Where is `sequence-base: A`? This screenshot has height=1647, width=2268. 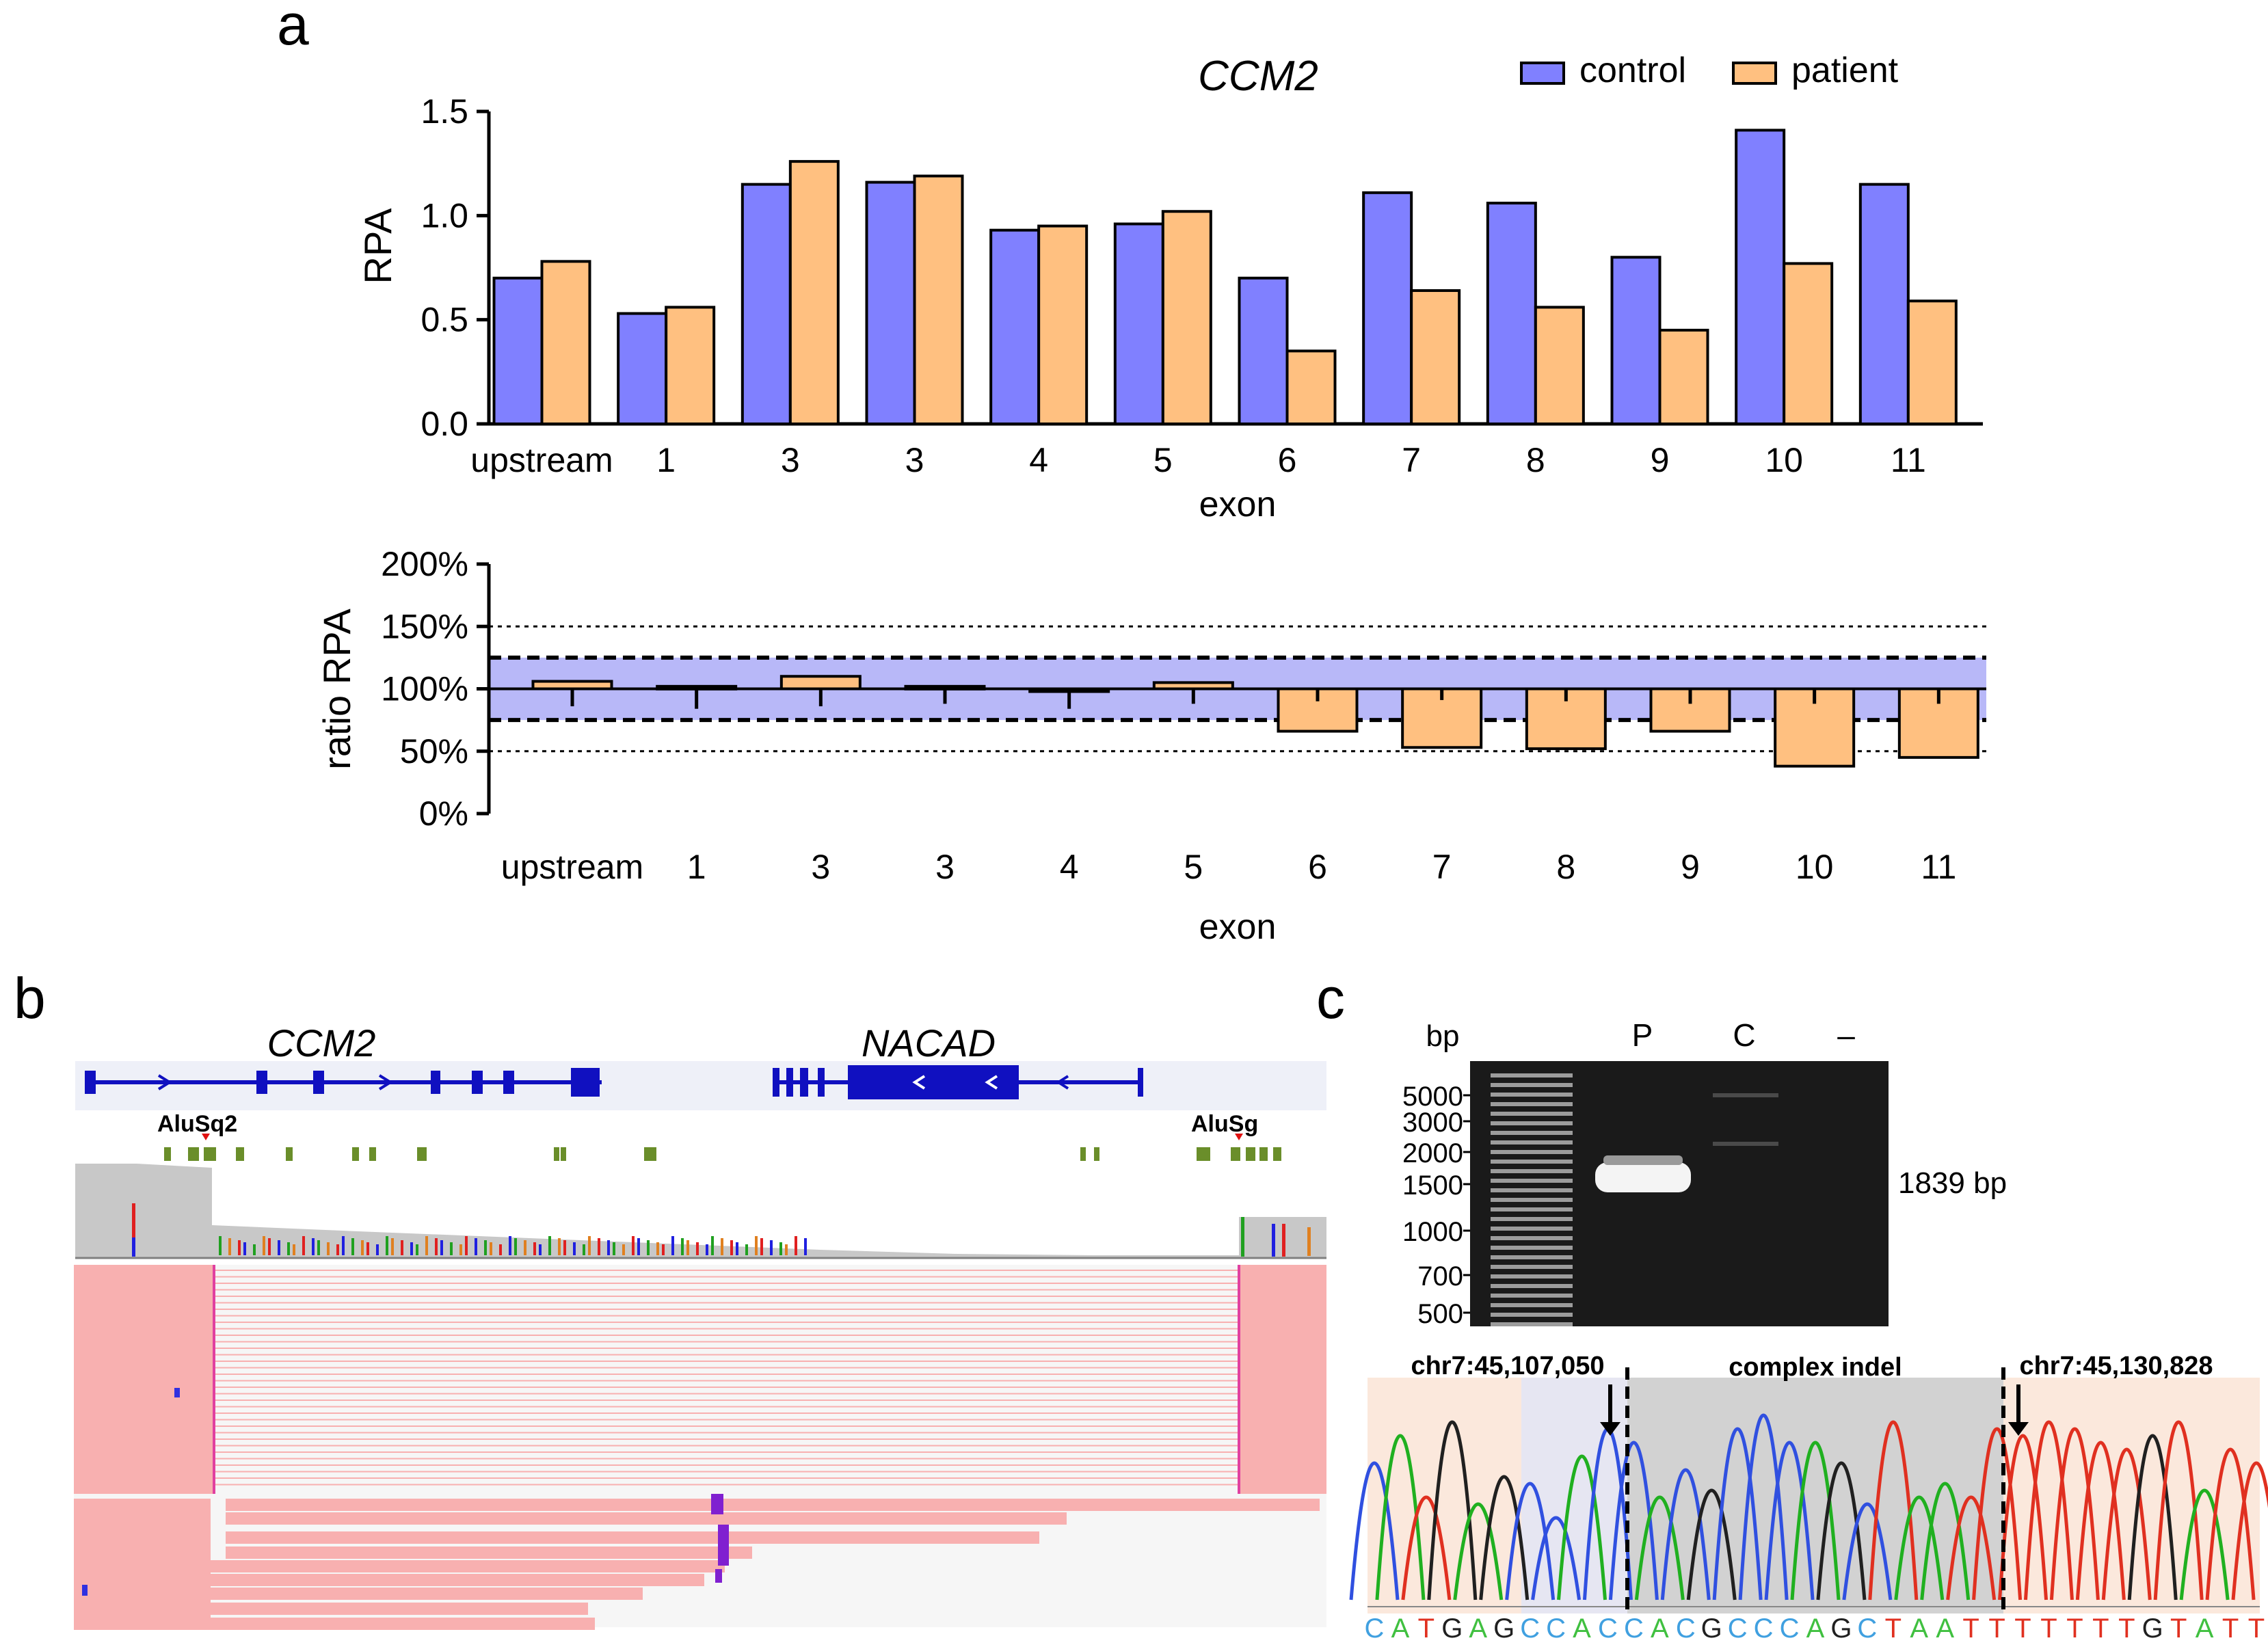
sequence-base: A is located at coordinates (1815, 1628).